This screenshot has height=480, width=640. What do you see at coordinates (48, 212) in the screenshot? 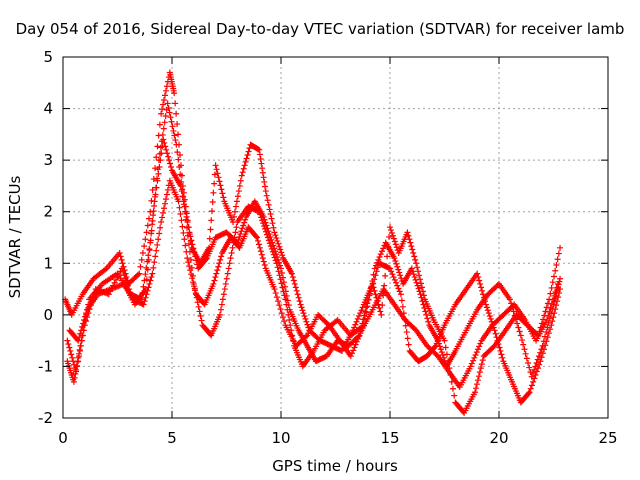
I see `y-tick-label: 2` at bounding box center [48, 212].